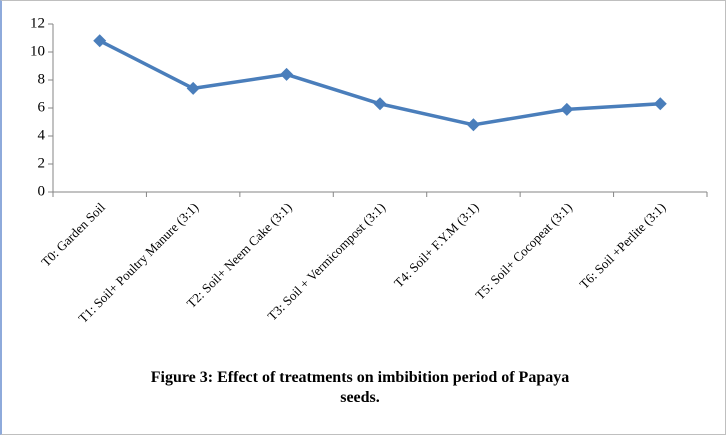 The width and height of the screenshot is (728, 437). I want to click on x-tick-label: T4: Soil+ F.Y.M (3:1), so click(436, 245).